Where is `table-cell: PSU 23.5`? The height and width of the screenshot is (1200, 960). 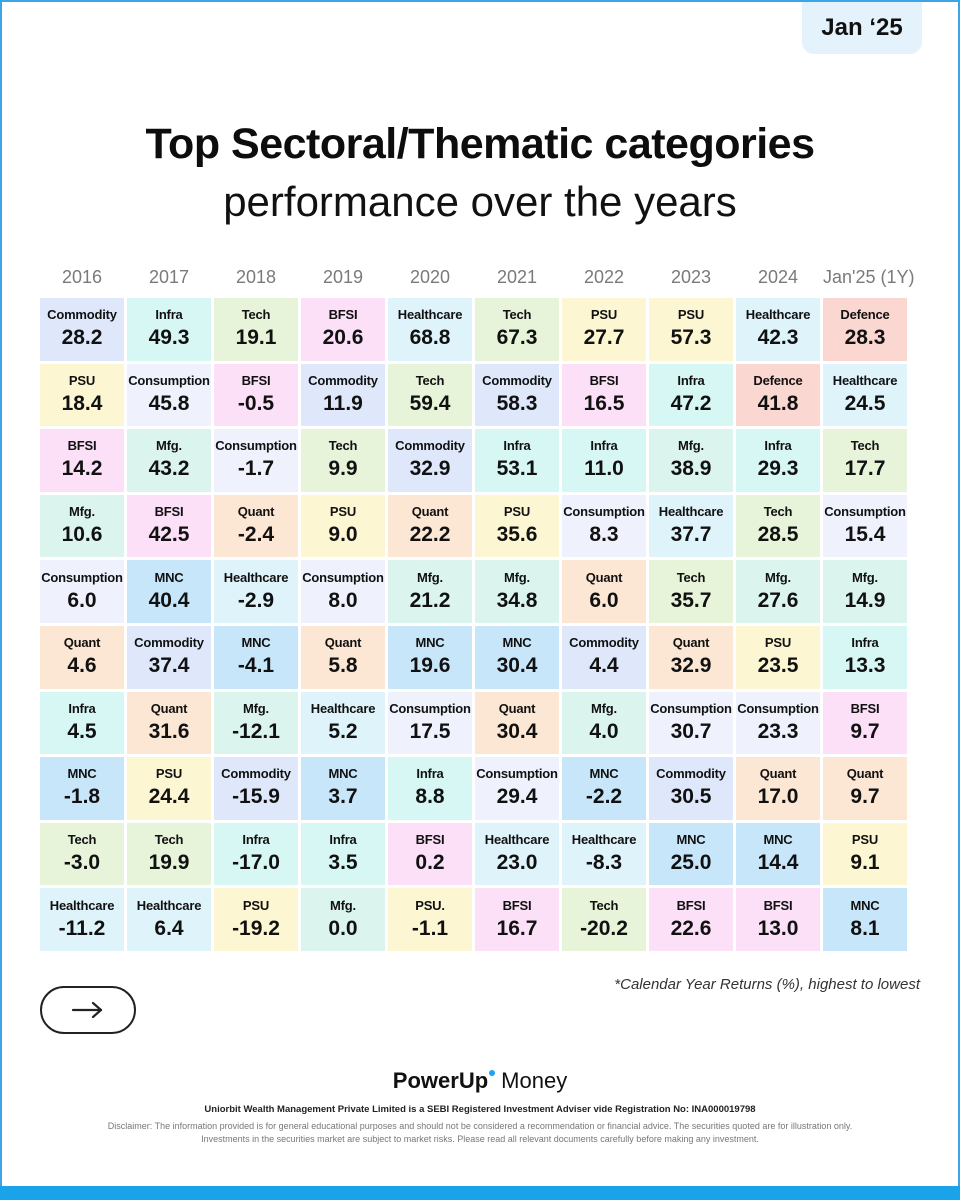
table-cell: PSU 23.5 is located at coordinates (778, 657).